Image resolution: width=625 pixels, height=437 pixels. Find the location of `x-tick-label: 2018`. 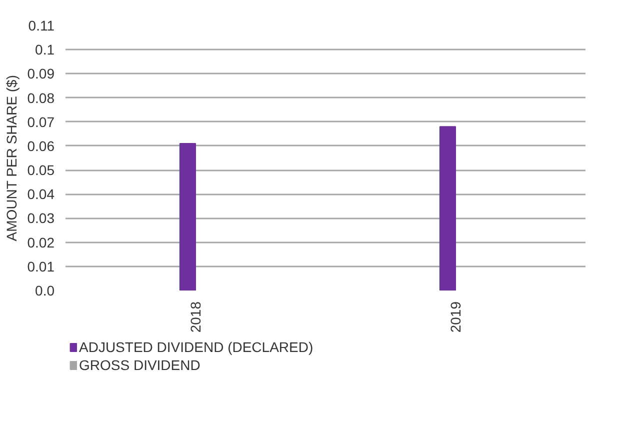

x-tick-label: 2018 is located at coordinates (196, 317).